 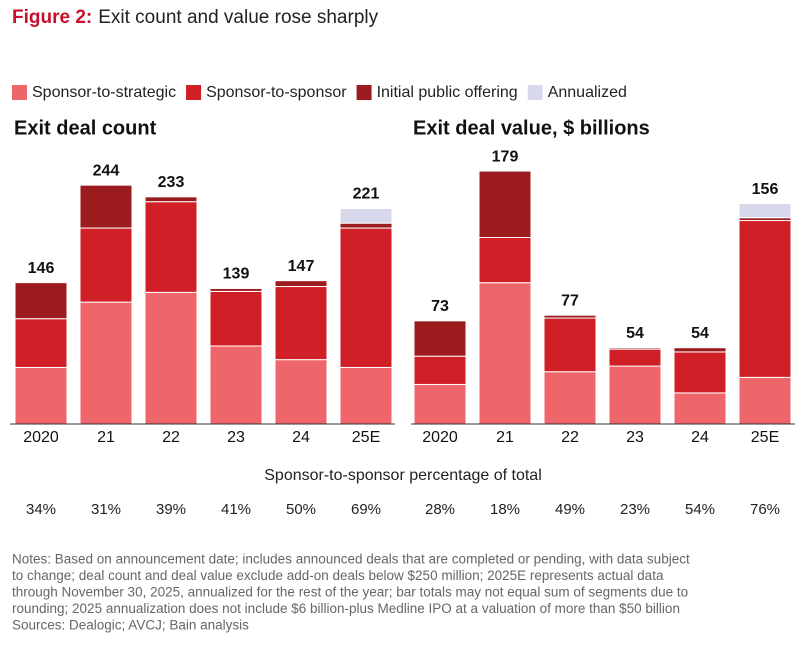 I want to click on share-cell: 49%, so click(x=570, y=509).